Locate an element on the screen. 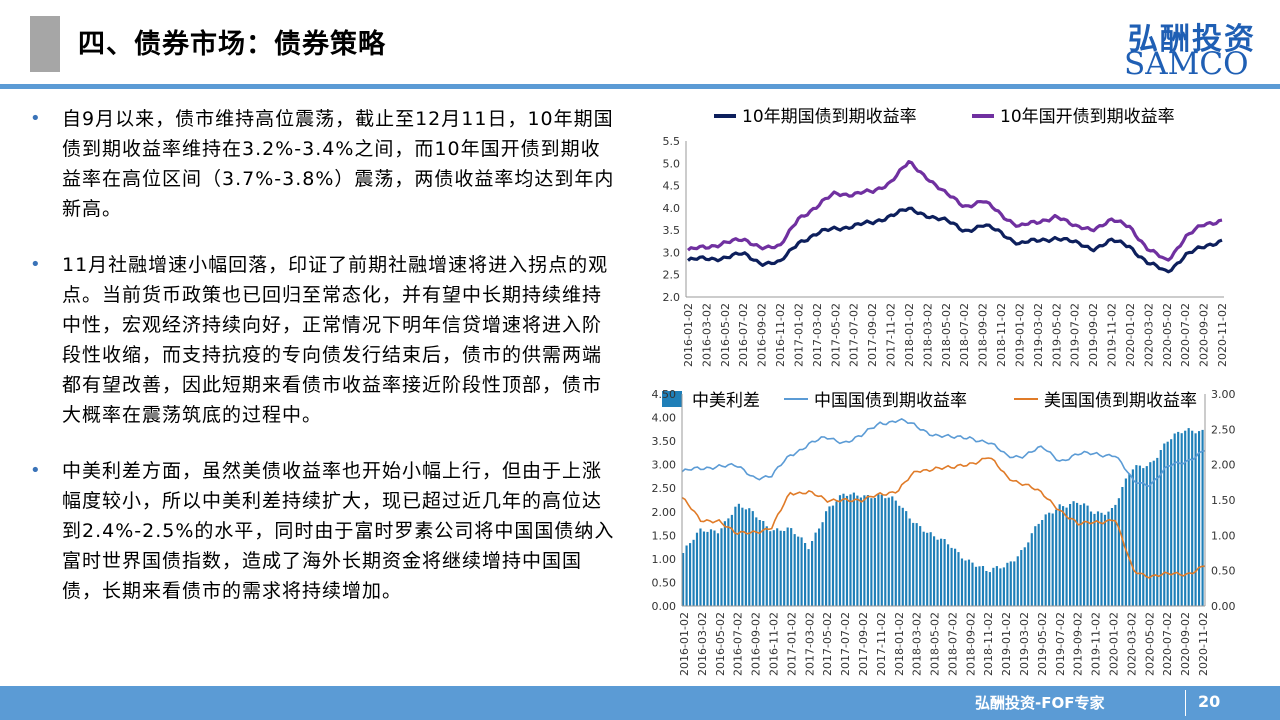 The image size is (1280, 720). x-tick-label: 2019-11-02 is located at coordinates (1112, 335).